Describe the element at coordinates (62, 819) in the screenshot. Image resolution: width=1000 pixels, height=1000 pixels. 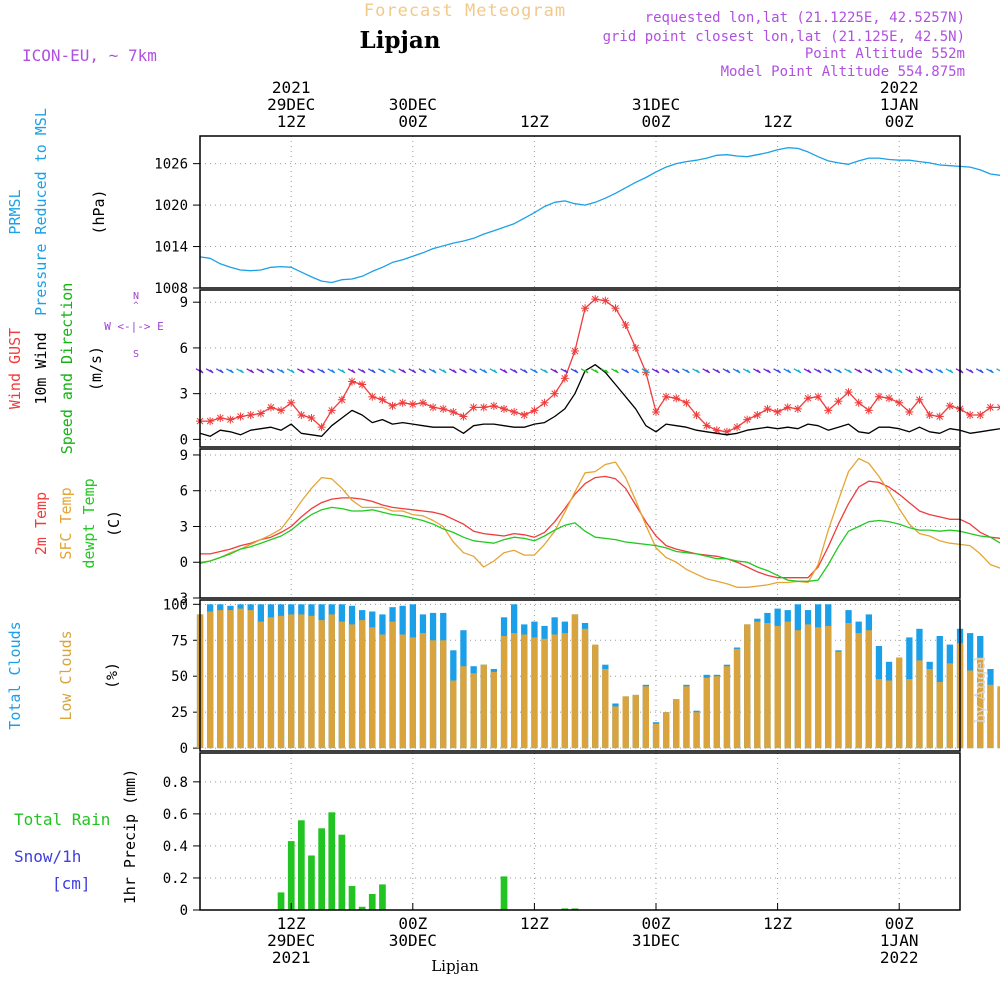
I see `rain-label: Total Rain` at that location.